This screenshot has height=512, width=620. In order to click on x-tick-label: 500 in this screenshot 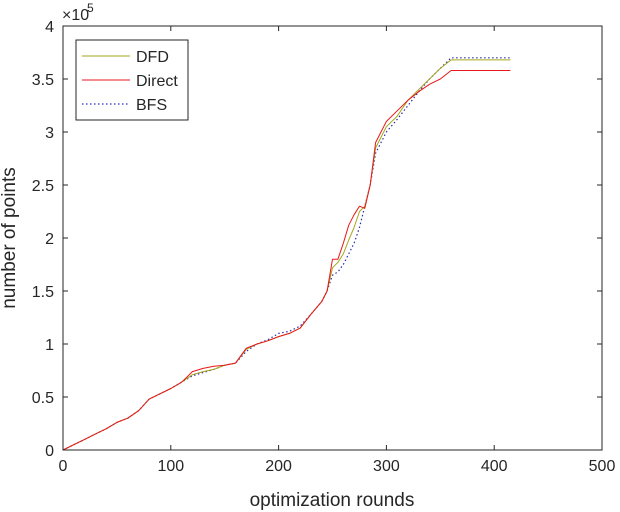, I will do `click(602, 466)`.